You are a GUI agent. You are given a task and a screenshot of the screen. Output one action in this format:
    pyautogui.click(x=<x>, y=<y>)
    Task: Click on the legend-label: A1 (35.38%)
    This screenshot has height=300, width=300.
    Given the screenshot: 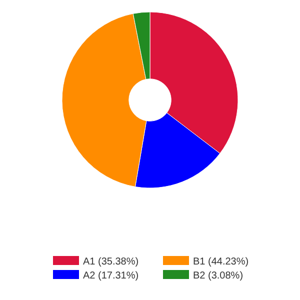 What is the action you would take?
    pyautogui.click(x=111, y=262)
    